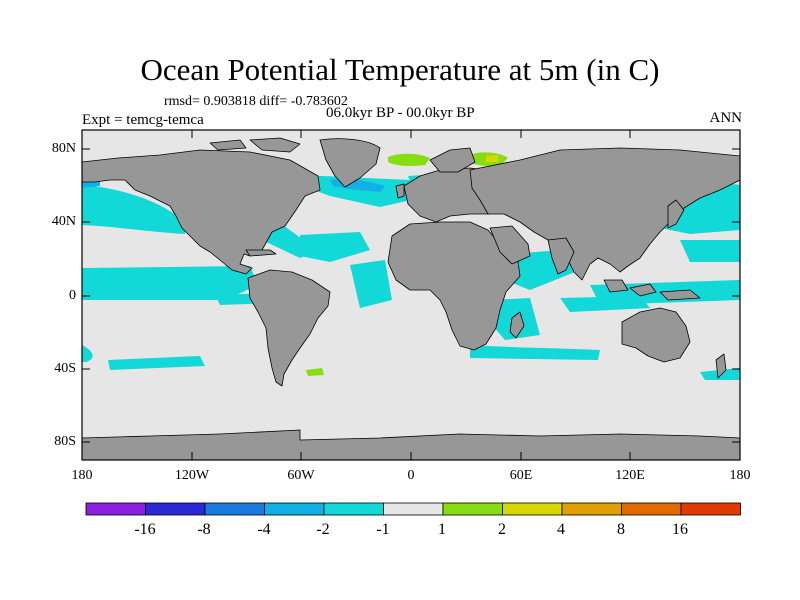 The image size is (800, 600). What do you see at coordinates (621, 529) in the screenshot?
I see `colorbar-label: 8` at bounding box center [621, 529].